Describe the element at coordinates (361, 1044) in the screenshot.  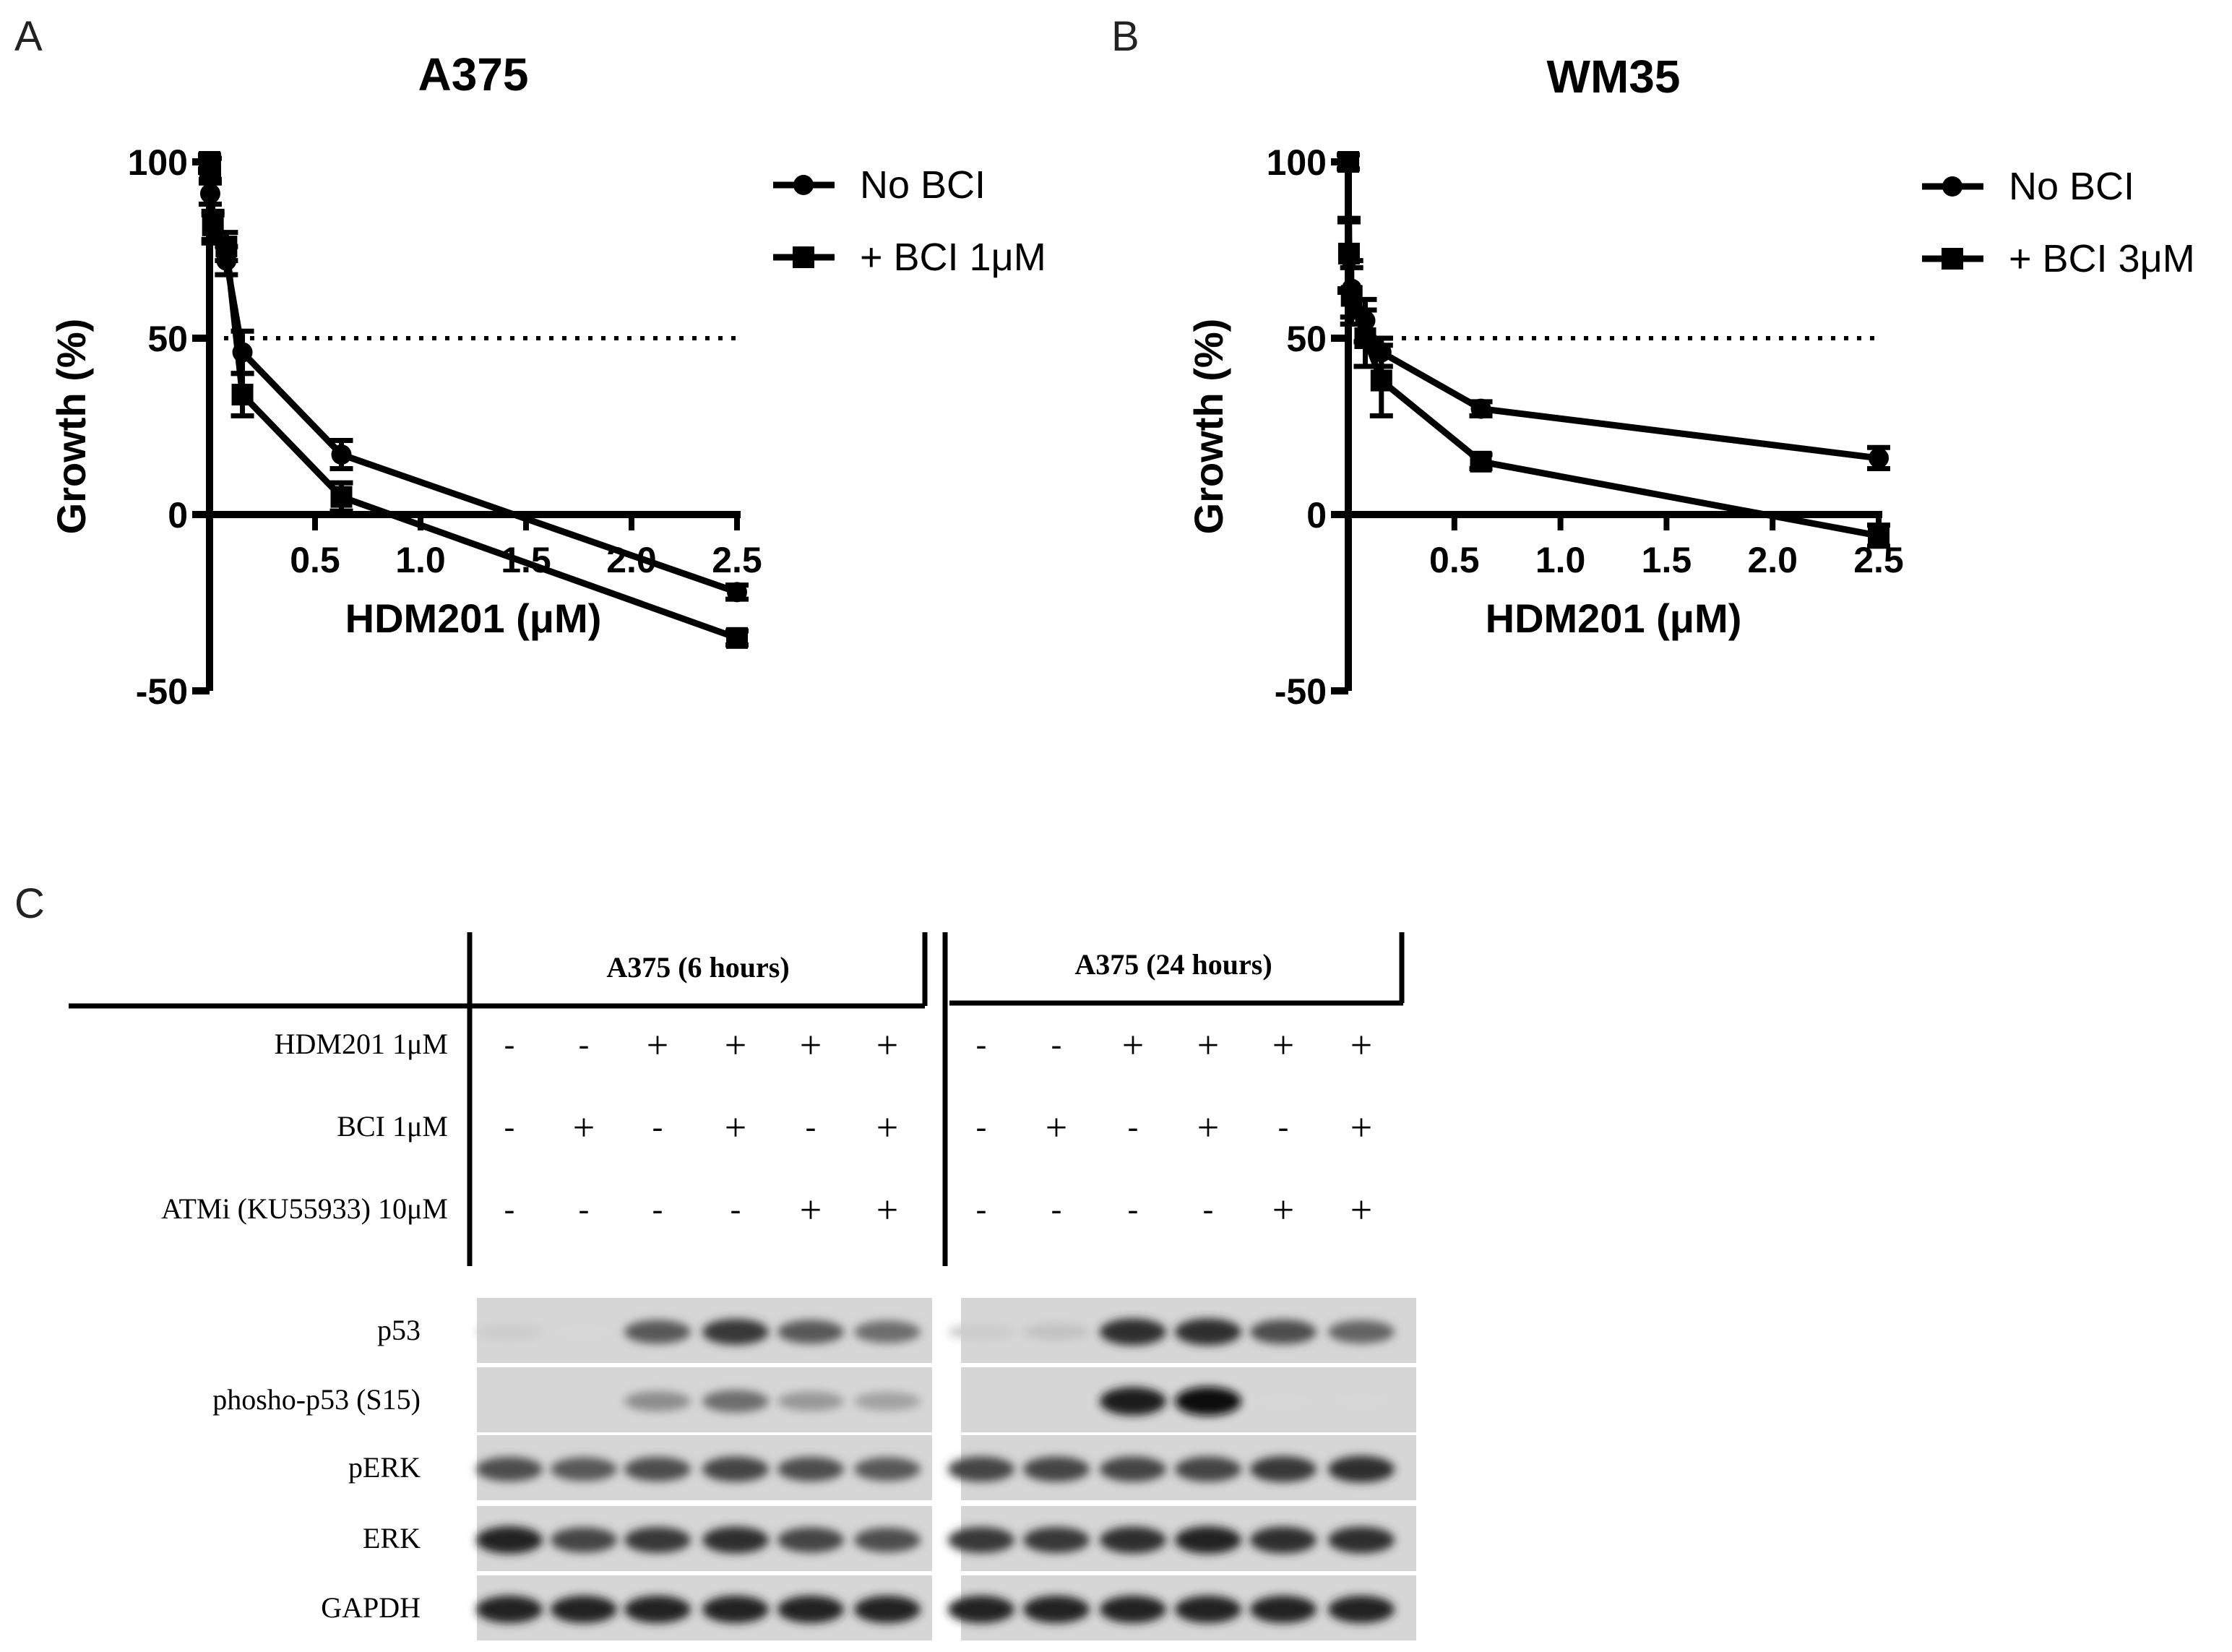
I see `condition-label: HDM201 1μM` at that location.